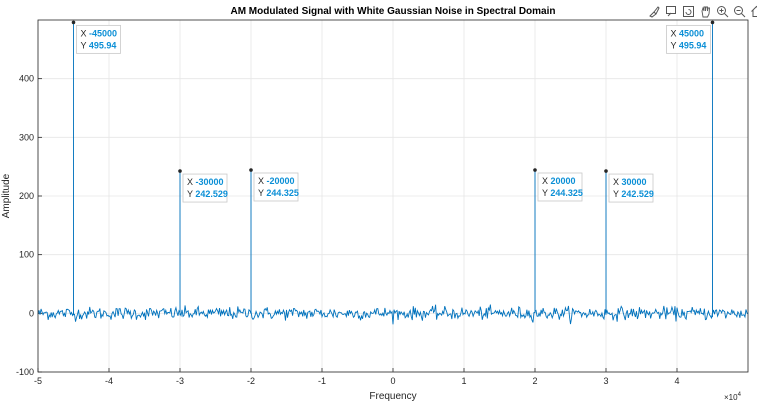 This screenshot has width=757, height=410. What do you see at coordinates (25, 372) in the screenshot?
I see `y-tick-label: -100` at bounding box center [25, 372].